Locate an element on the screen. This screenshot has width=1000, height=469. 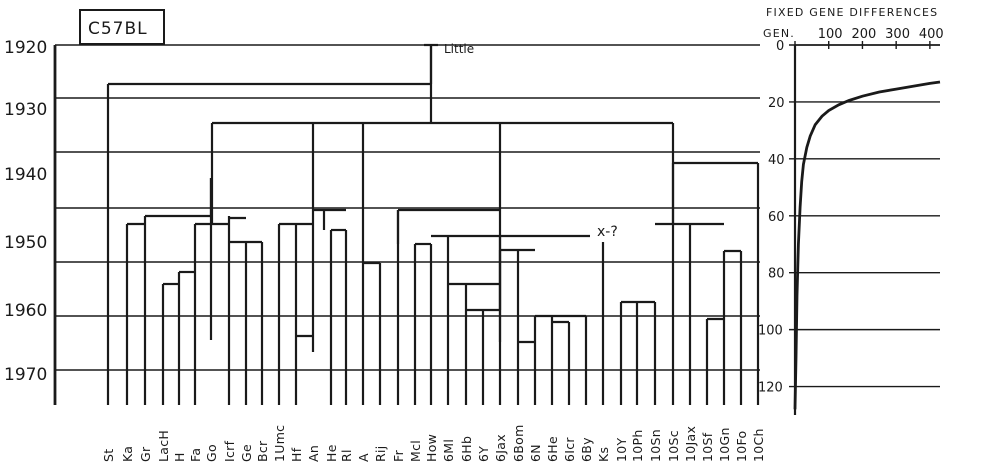
substrain-label: Ks is located at coordinates (603, 454).